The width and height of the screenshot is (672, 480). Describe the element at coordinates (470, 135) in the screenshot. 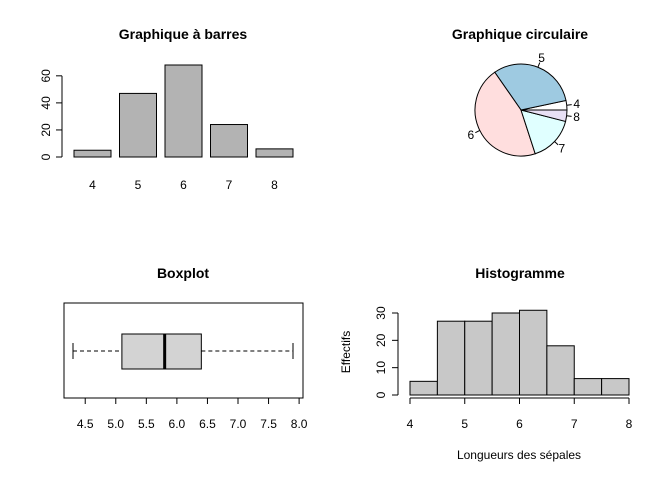

I see `pie-slice-label: 6` at that location.